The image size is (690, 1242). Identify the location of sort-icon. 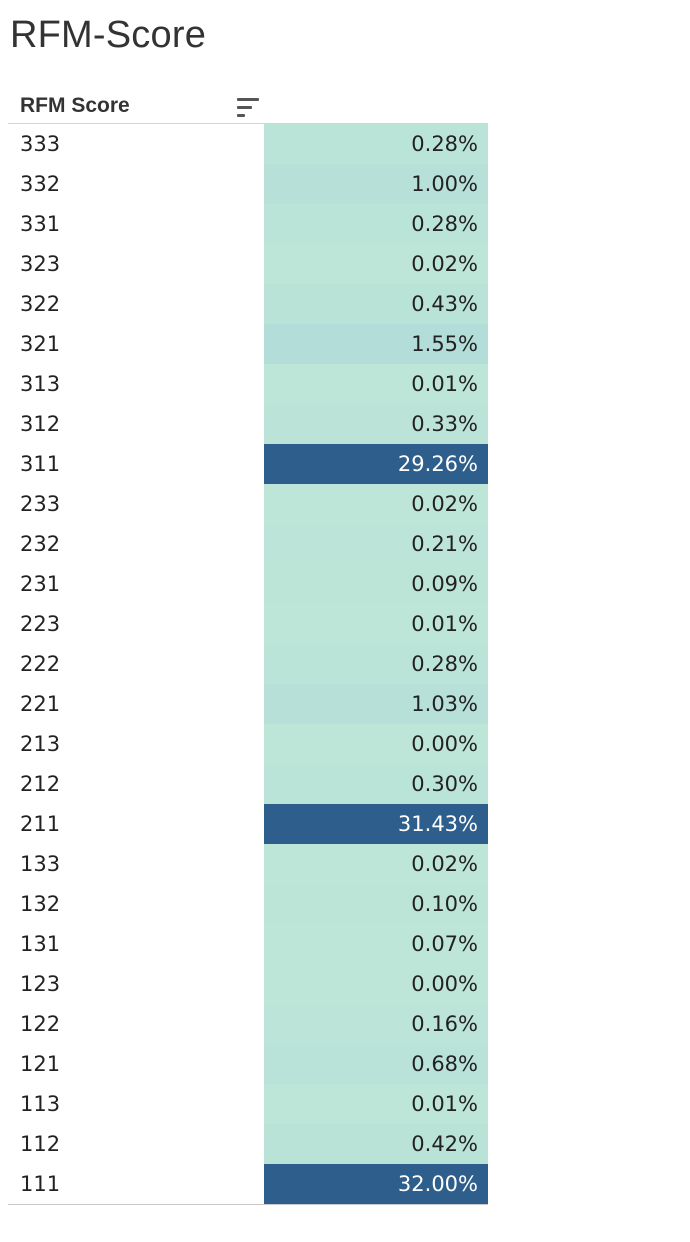
(248, 108).